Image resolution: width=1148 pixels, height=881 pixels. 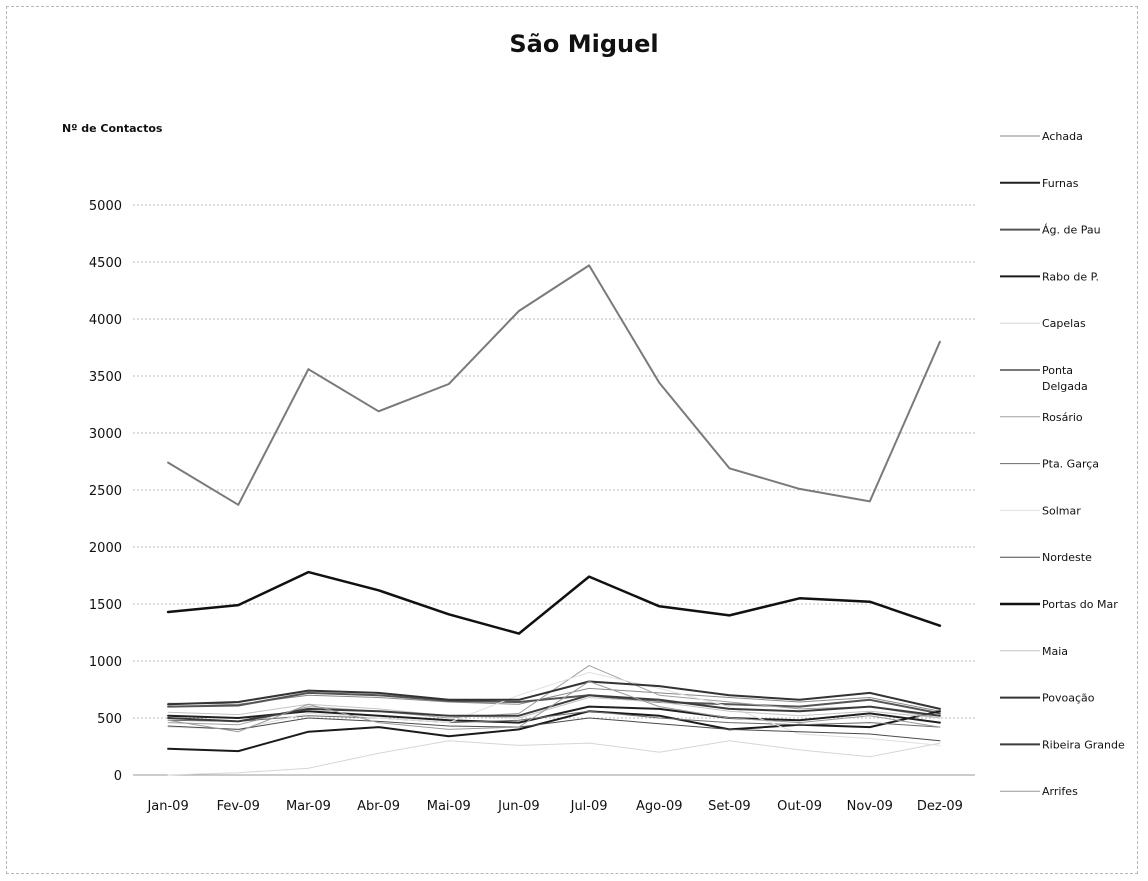 I want to click on x-tick-label: Mai-09, so click(x=449, y=806).